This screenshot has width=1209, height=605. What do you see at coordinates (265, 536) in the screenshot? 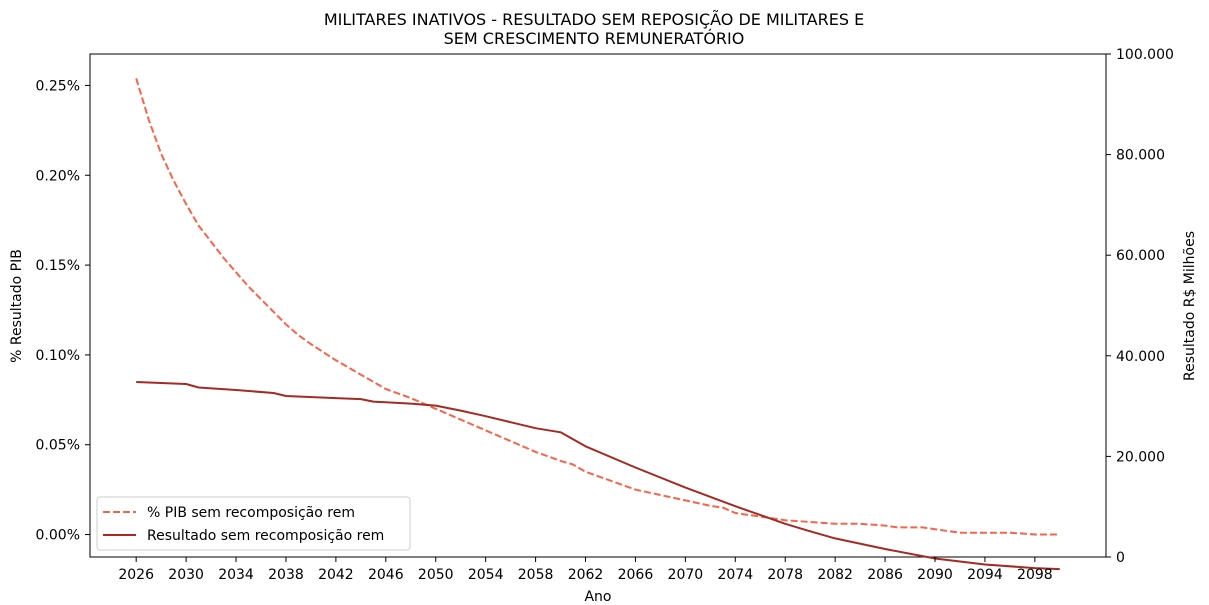
I see `legend-label-resultado: Resultado sem recomposição rem` at bounding box center [265, 536].